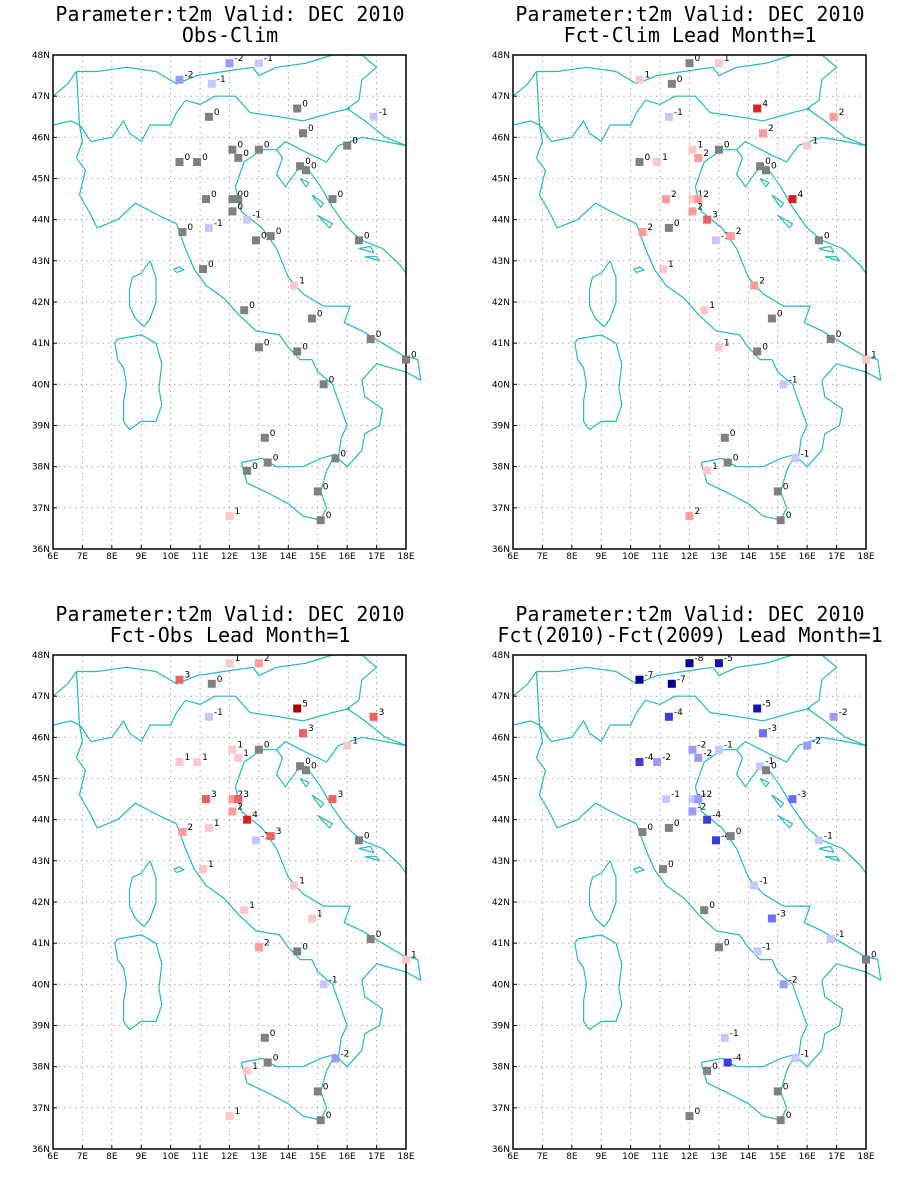 The image size is (920, 1200). I want to click on lon-tick-label: 7E, so click(83, 557).